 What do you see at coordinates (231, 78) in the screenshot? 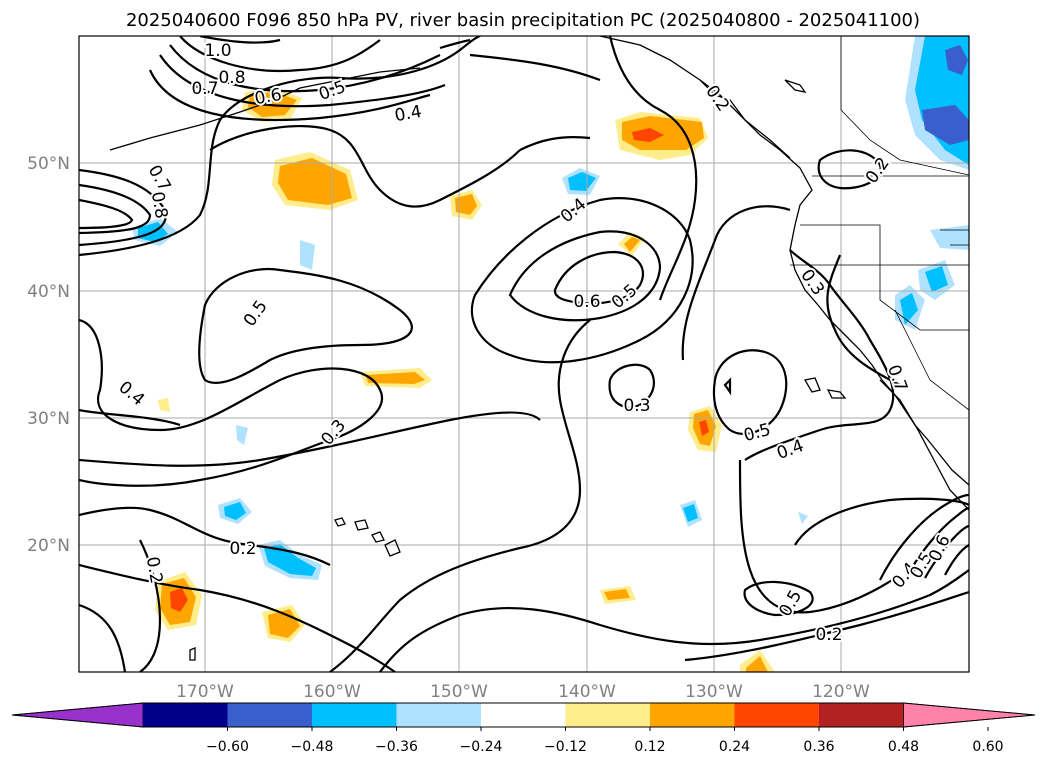
I see `contour-label-0.8-nw: 0.8` at bounding box center [231, 78].